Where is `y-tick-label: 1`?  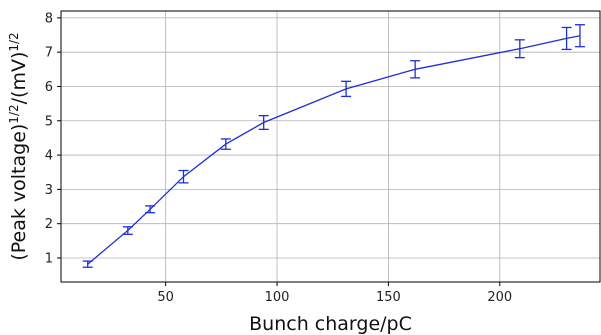 y-tick-label: 1 is located at coordinates (49, 258).